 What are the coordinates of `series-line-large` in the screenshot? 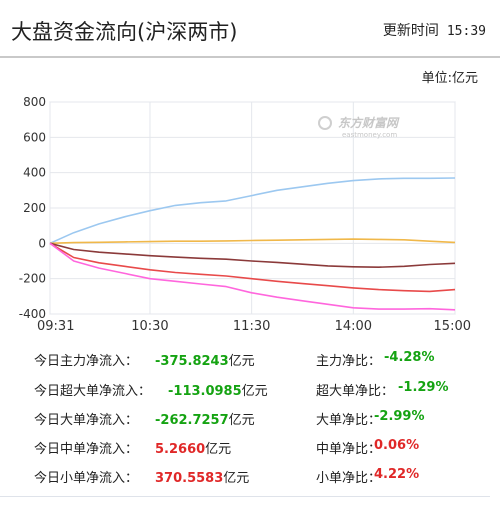 It's located at (252, 276).